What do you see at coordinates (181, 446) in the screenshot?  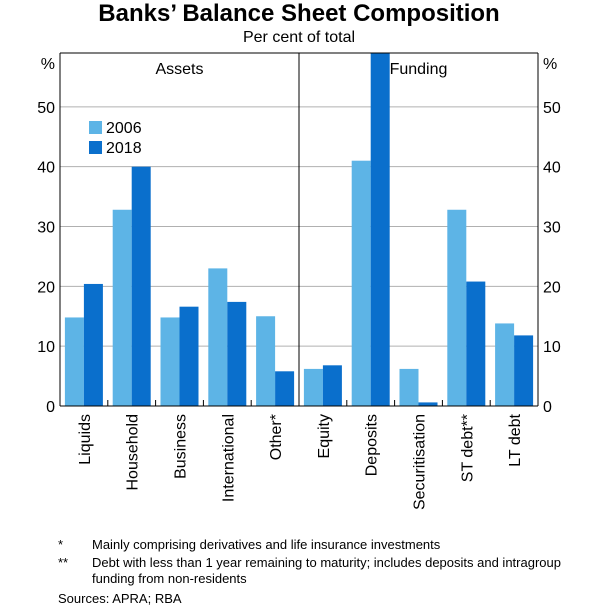 I see `category-label: Business` at bounding box center [181, 446].